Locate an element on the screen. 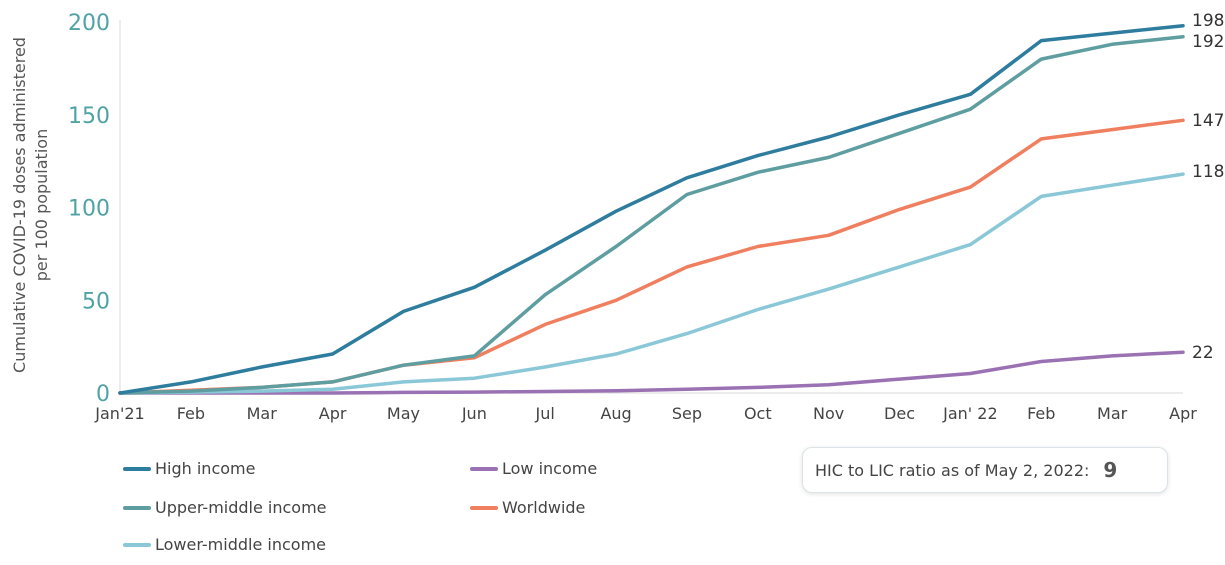 Image resolution: width=1225 pixels, height=565 pixels. ratio-label: HIC to LIC ratio as of May 2, 2022: is located at coordinates (952, 470).